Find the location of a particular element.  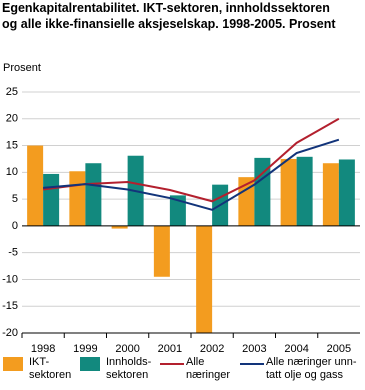

x-tick-label: 2002 is located at coordinates (212, 349).